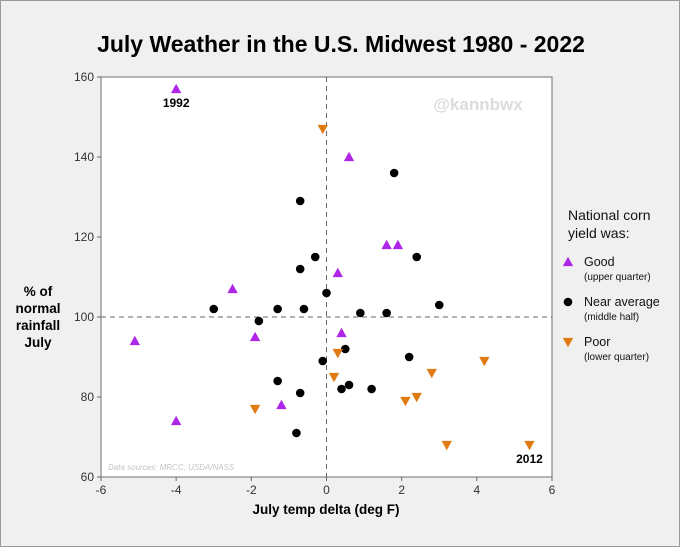 The width and height of the screenshot is (680, 547). Describe the element at coordinates (599, 262) in the screenshot. I see `legend-label: Good` at that location.